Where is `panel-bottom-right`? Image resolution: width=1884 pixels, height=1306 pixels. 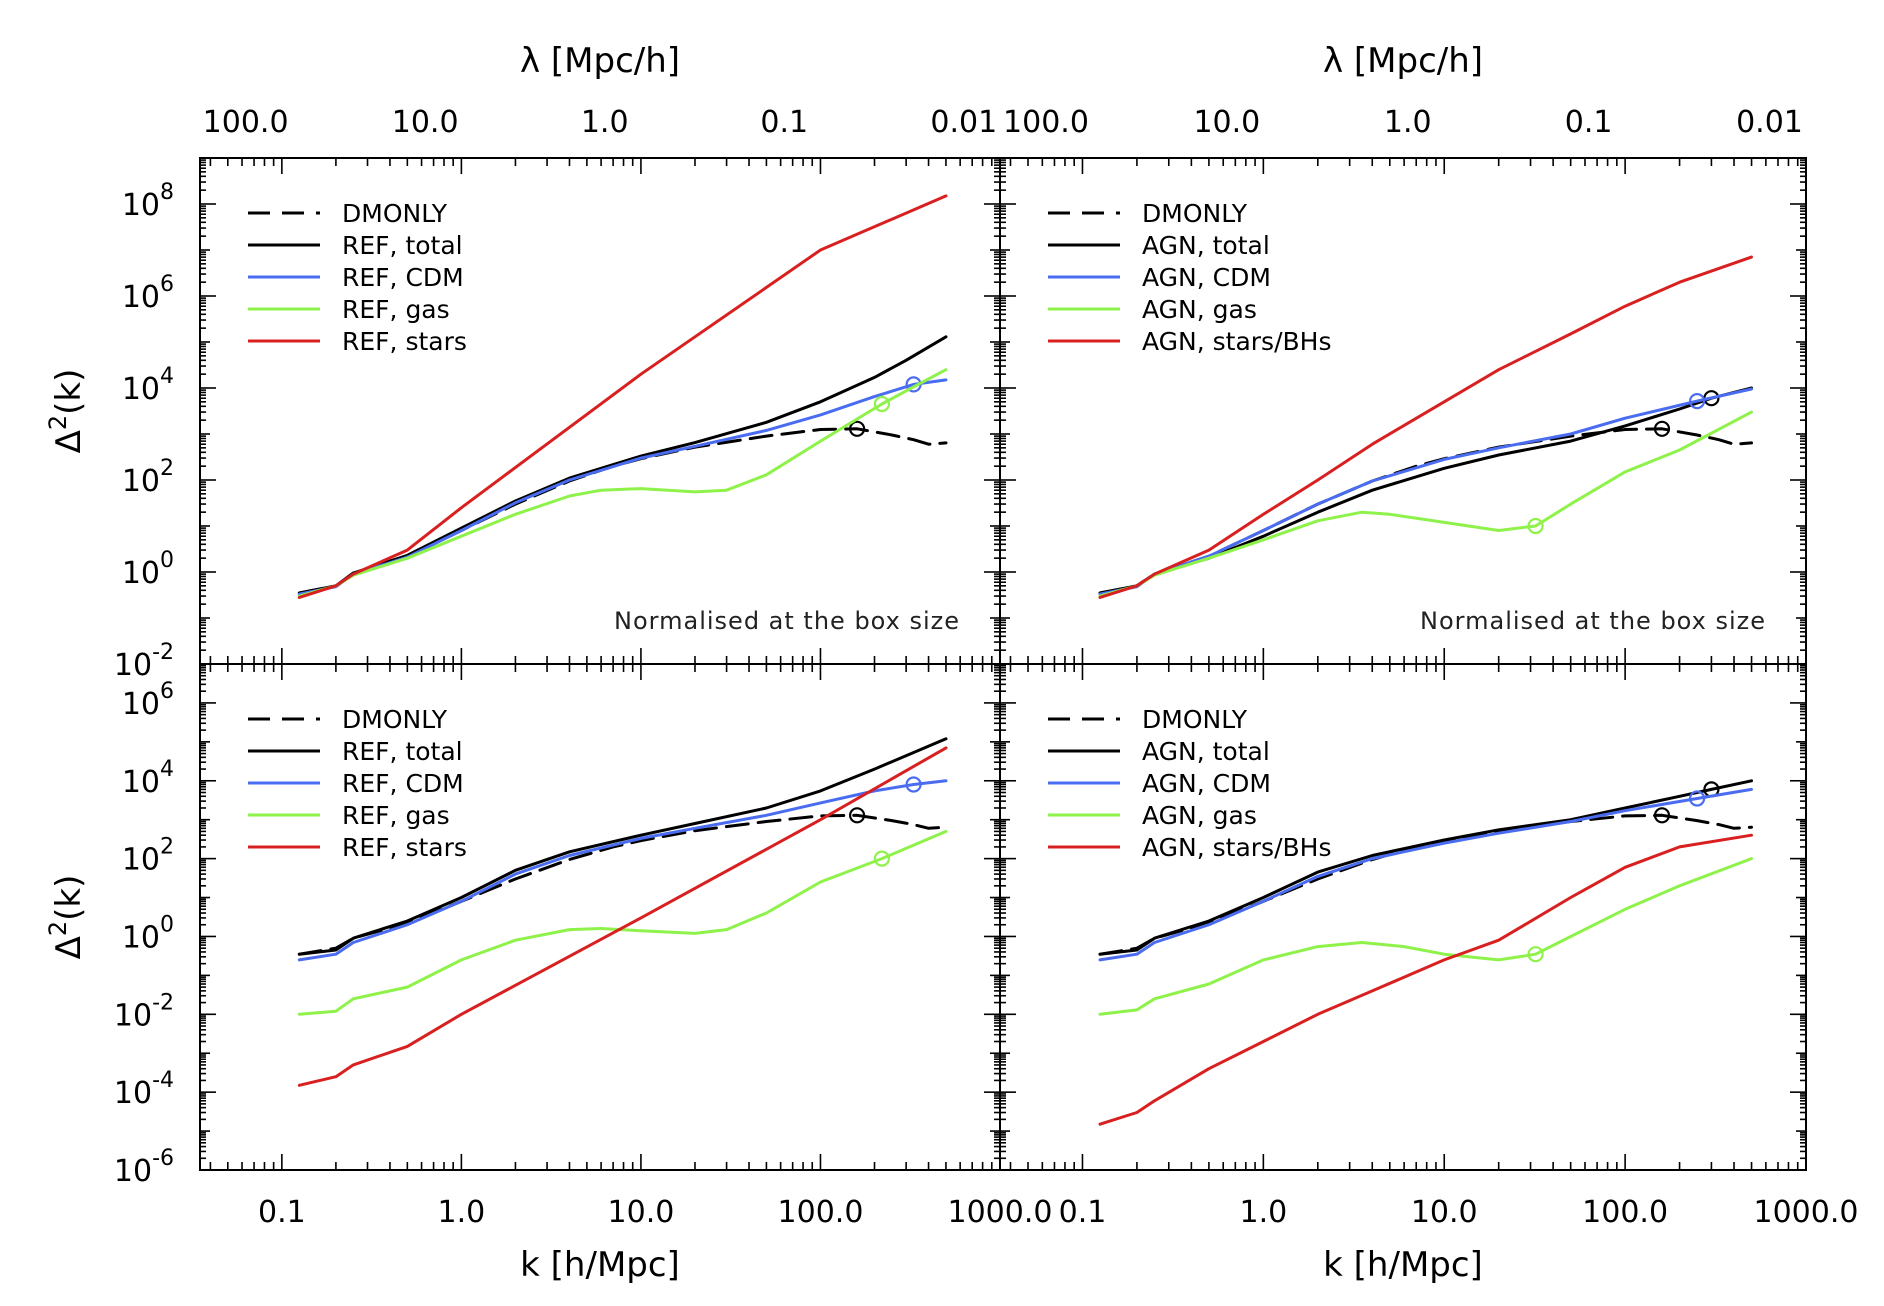
panel-bottom-right is located at coordinates (1425, 952).